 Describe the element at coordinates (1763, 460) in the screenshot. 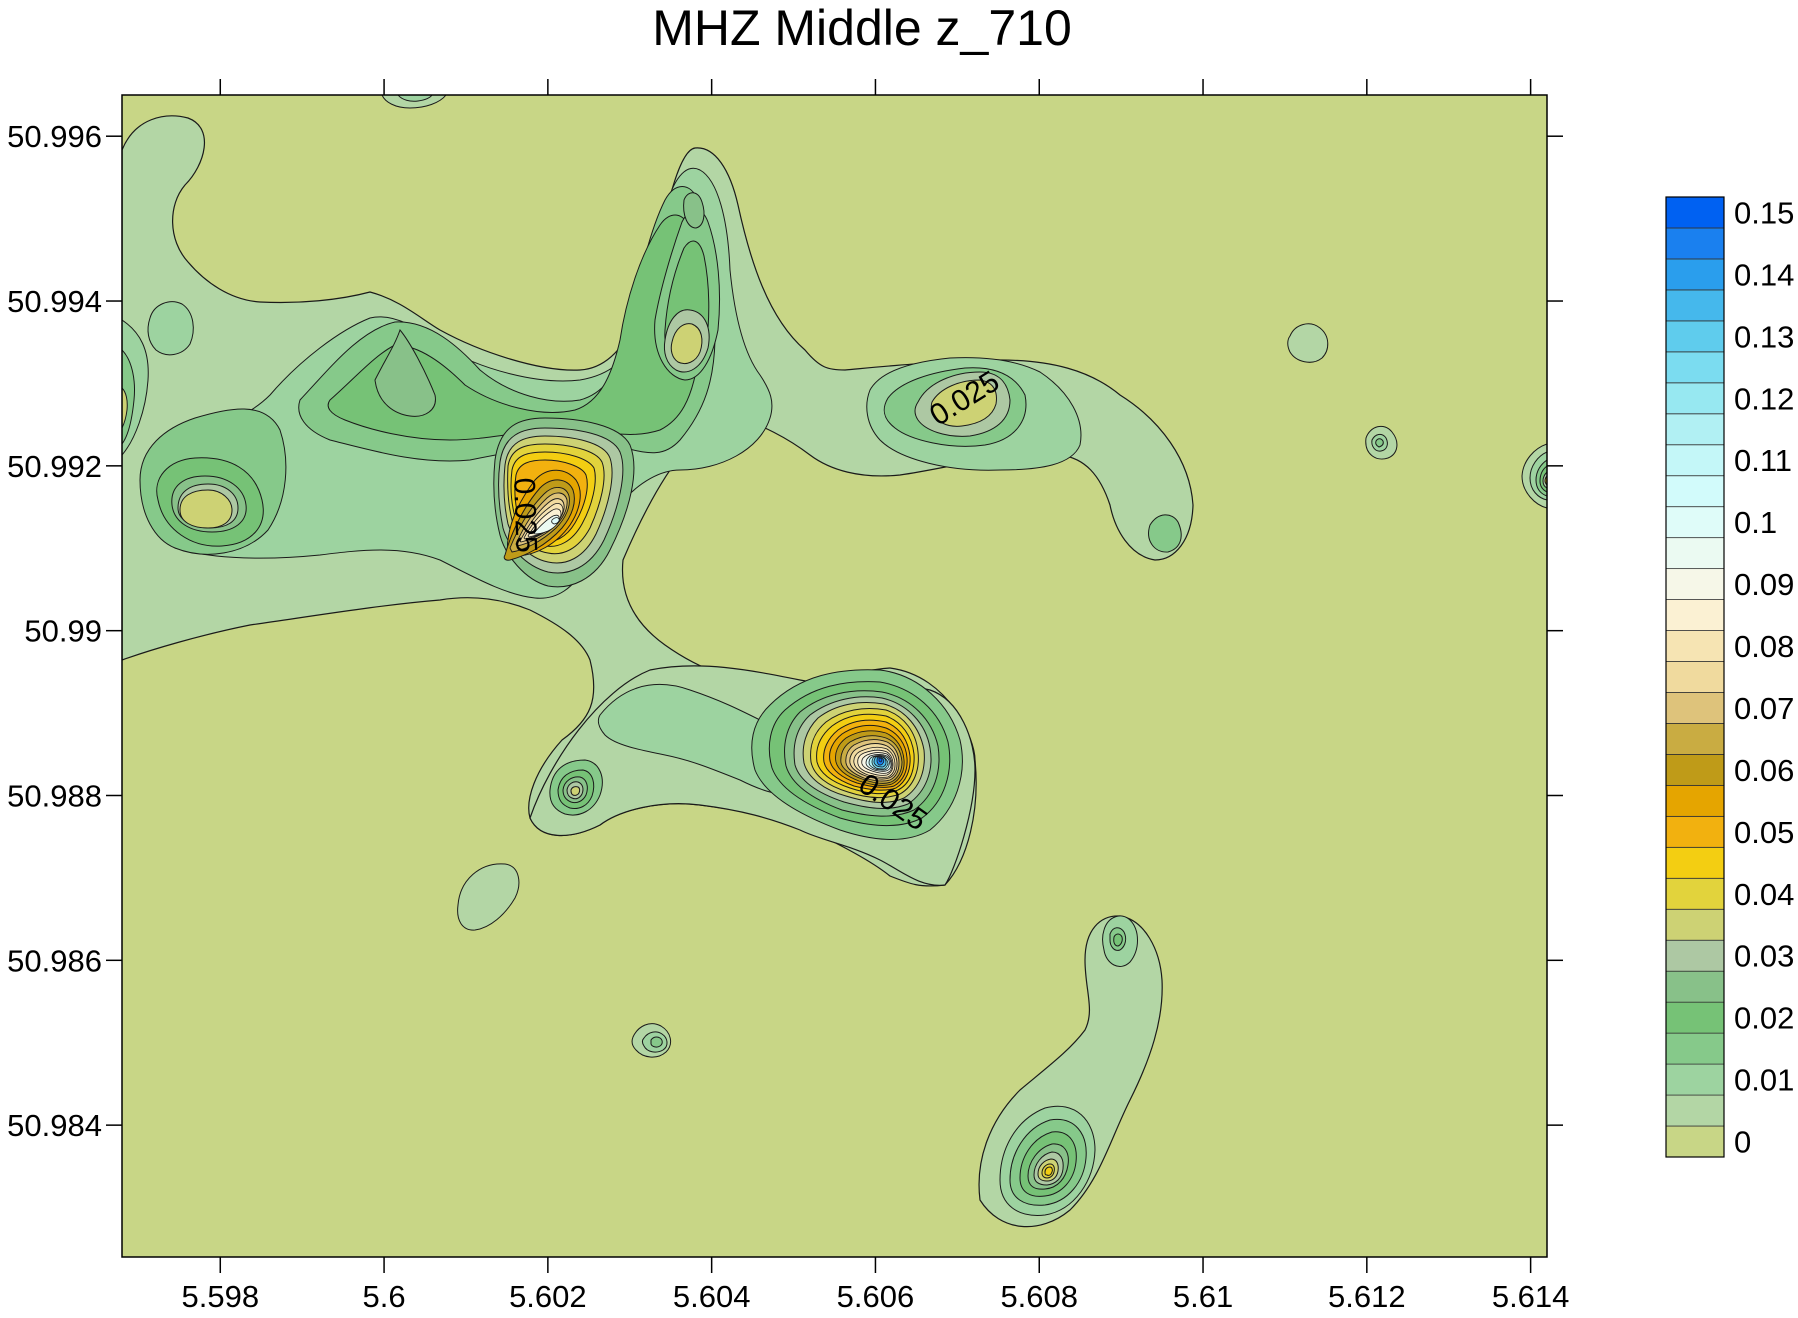

I see `colorbar-label: 0.11` at that location.